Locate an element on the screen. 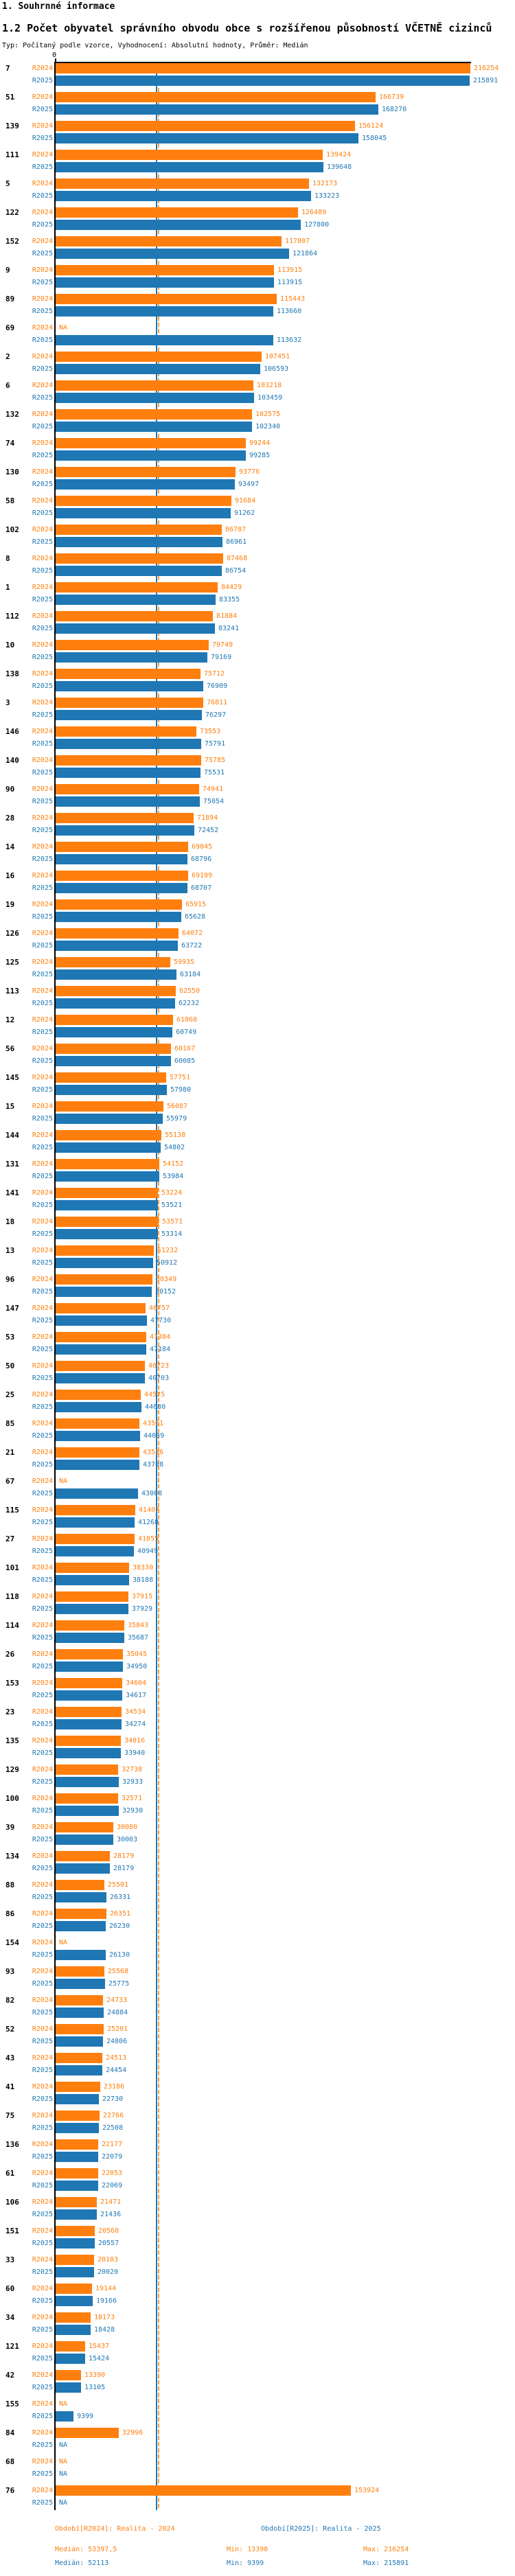 This screenshot has height=2576, width=515. value-label: 83241 is located at coordinates (229, 628).